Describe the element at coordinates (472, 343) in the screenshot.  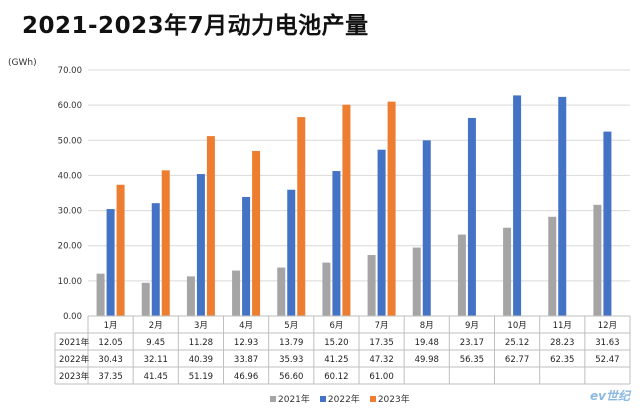
I see `data-label: 23.17` at that location.